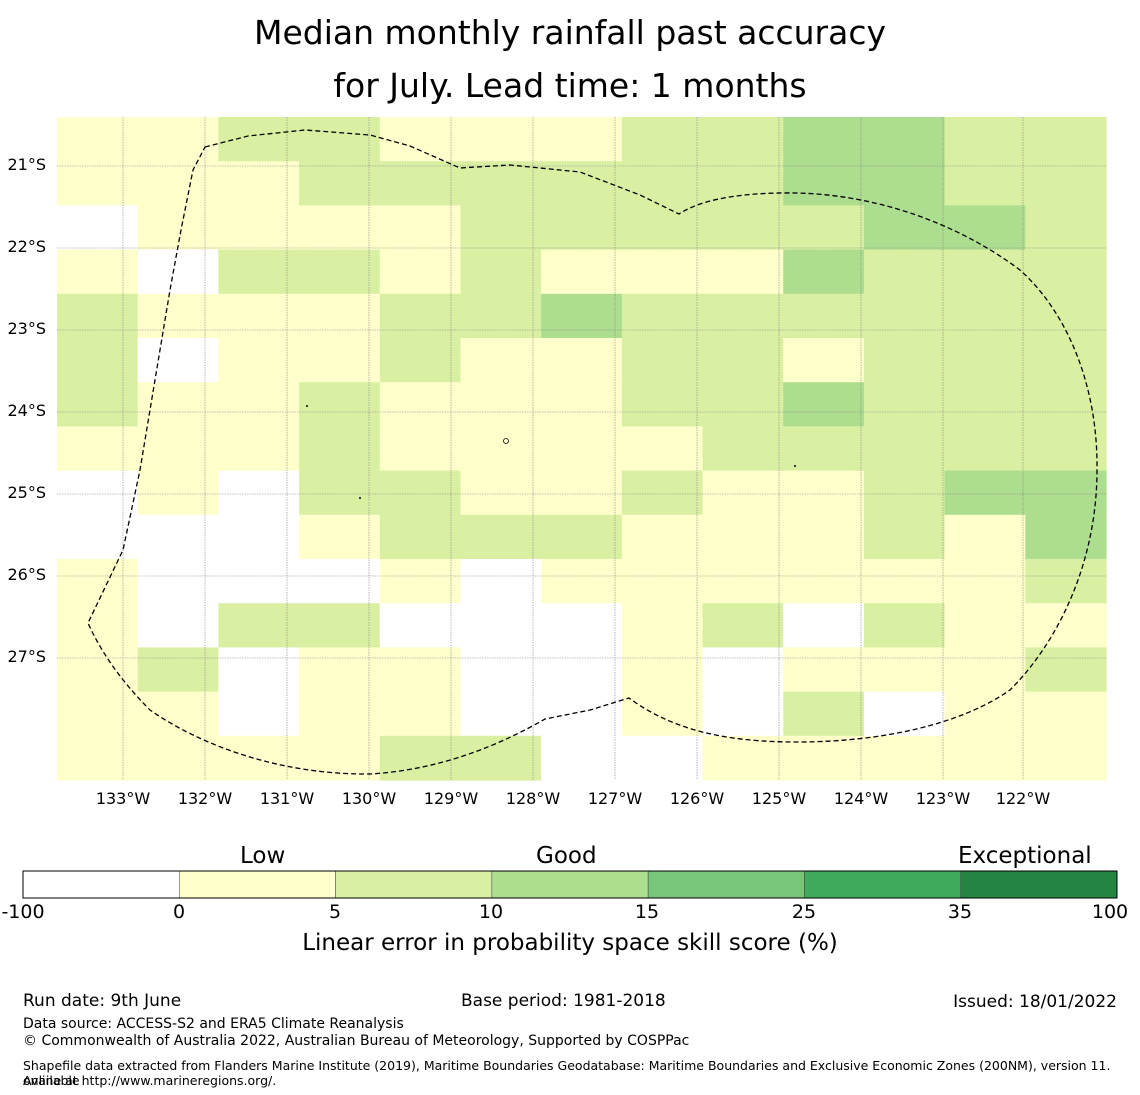  I want to click on lat-label: 21°S, so click(26, 164).